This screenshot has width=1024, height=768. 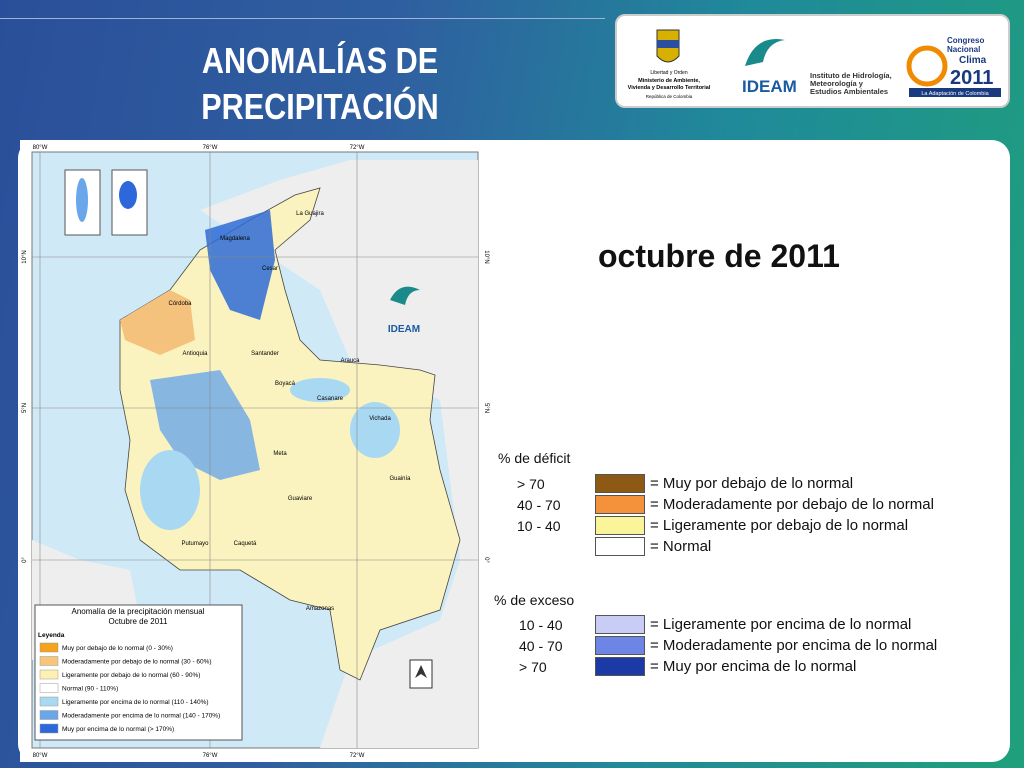 What do you see at coordinates (669, 96) in the screenshot?
I see `ministry-text: República de Colombia` at bounding box center [669, 96].